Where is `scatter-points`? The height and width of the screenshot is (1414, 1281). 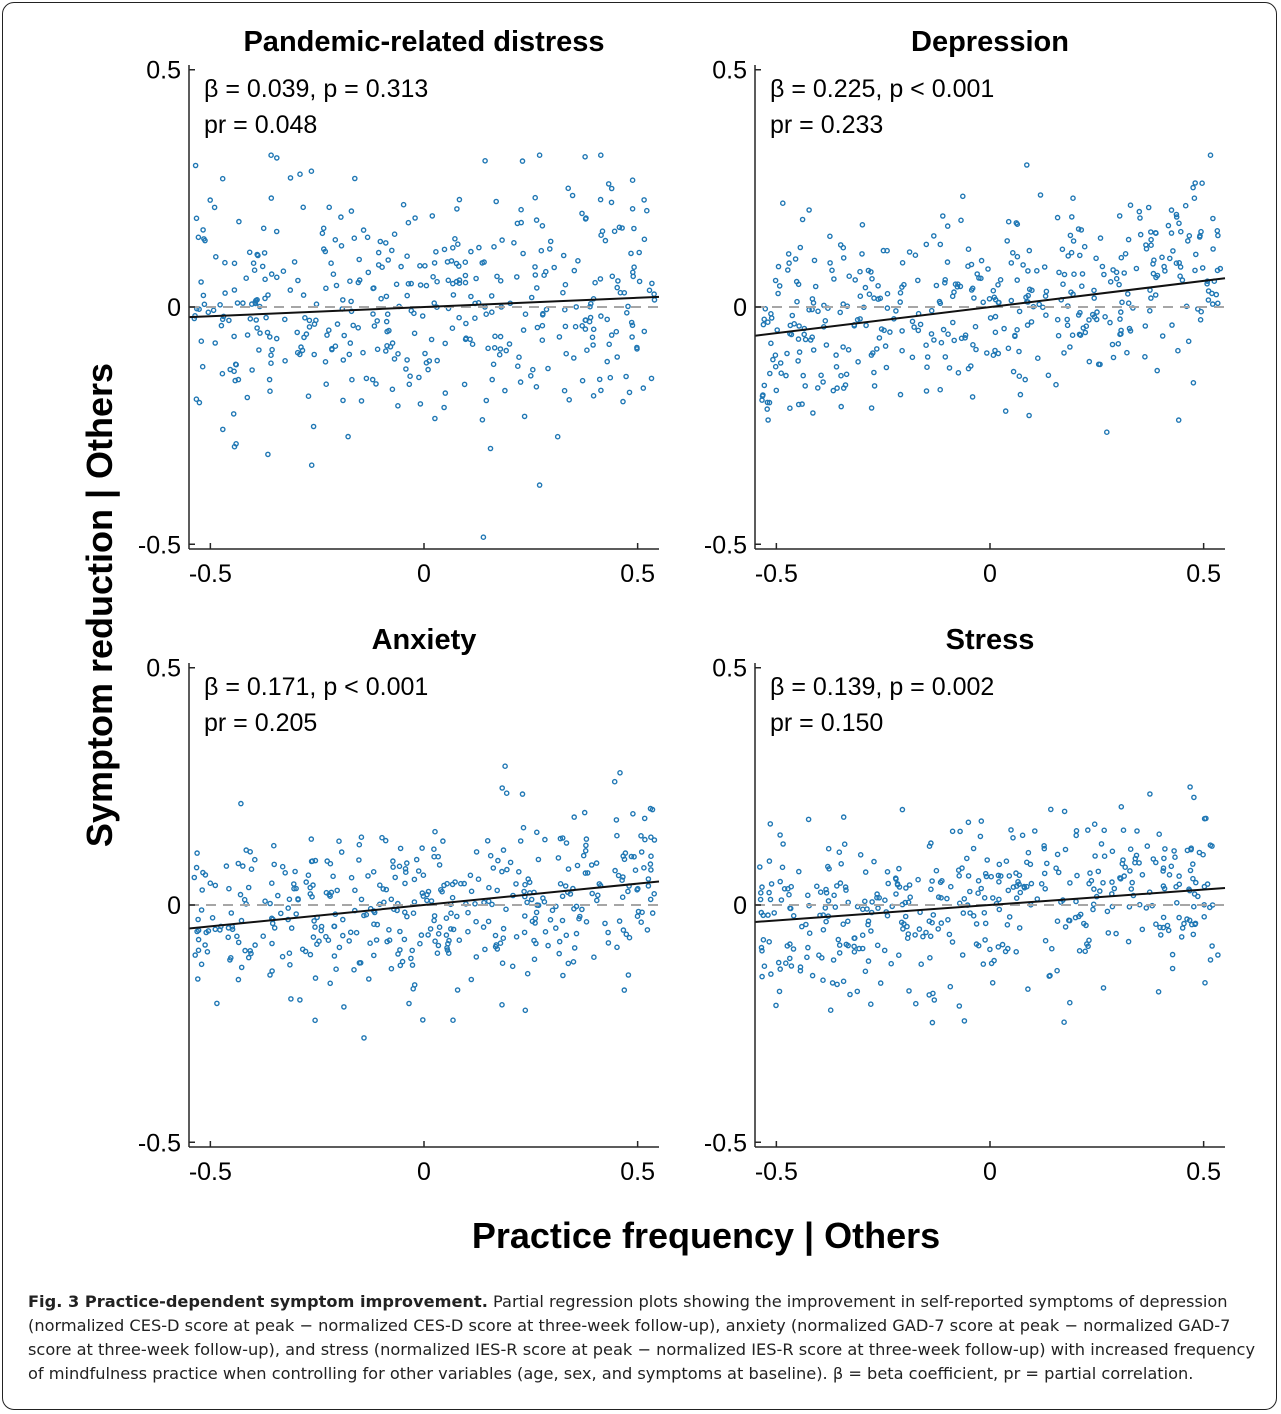 scatter-points is located at coordinates (424, 902).